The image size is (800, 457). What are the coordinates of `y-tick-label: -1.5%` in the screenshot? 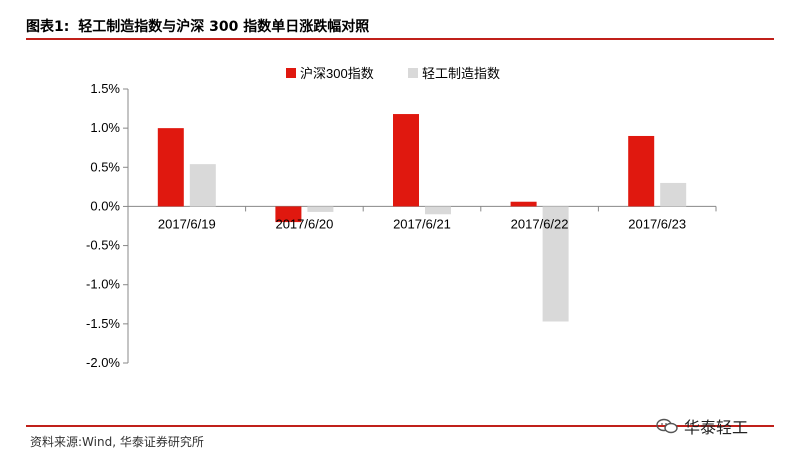 It's located at (103, 323).